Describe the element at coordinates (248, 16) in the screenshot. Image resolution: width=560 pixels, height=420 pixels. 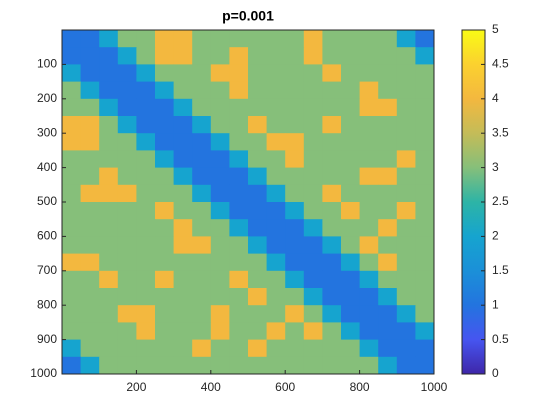
I see `chart-title: p=0.001` at that location.